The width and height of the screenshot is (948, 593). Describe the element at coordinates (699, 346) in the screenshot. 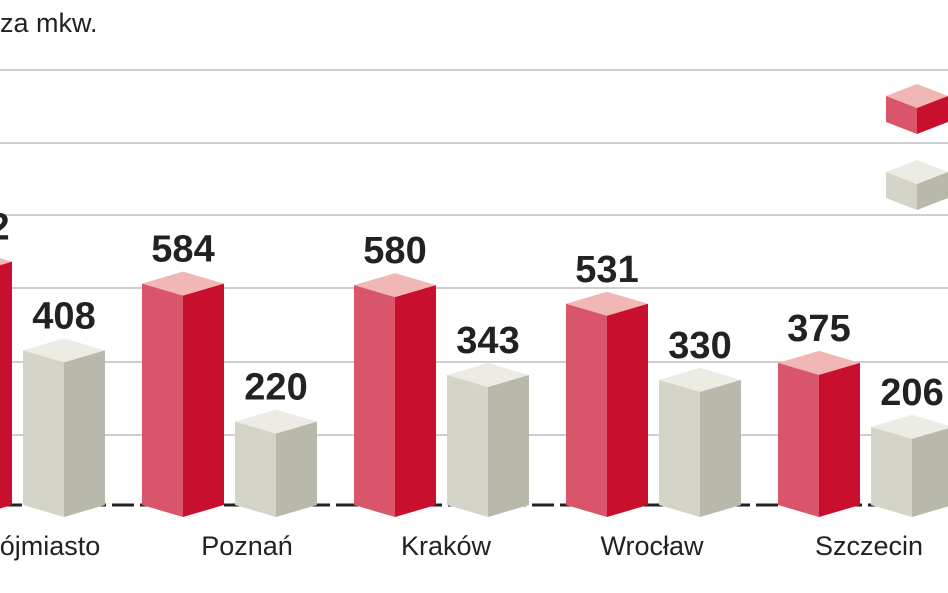

I see `value-label: 330` at that location.